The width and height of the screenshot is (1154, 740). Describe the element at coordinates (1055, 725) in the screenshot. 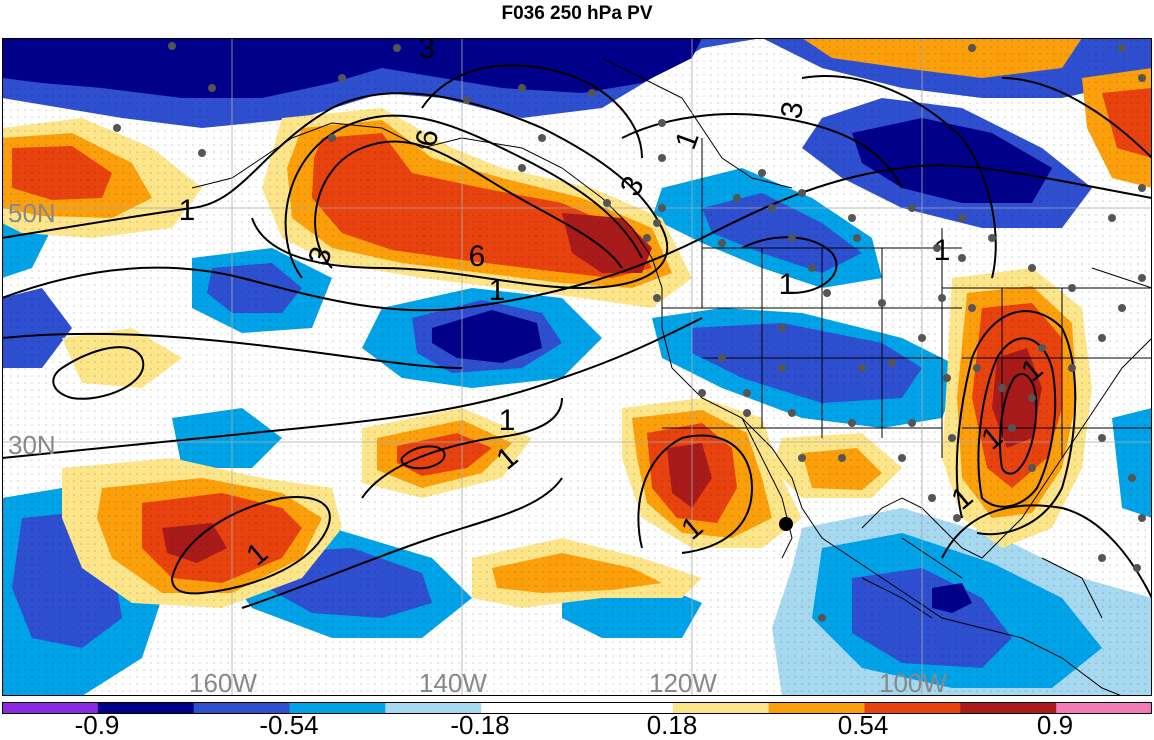

I see `colorbar-tick: 0.9` at that location.